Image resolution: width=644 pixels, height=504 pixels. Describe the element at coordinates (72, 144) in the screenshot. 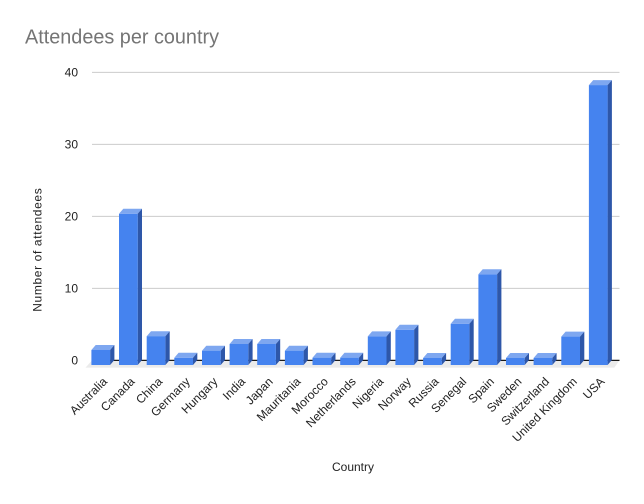

I see `svg-text: 30` at that location.